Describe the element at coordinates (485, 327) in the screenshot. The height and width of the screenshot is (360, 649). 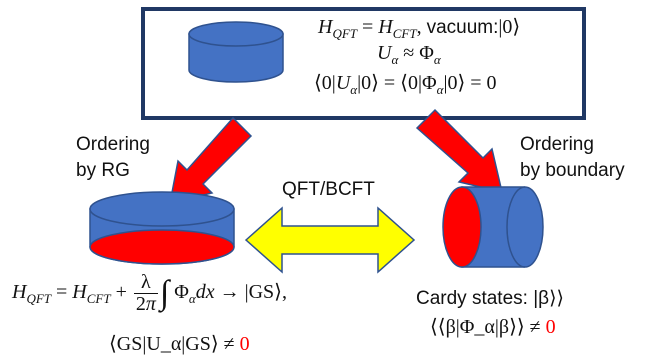
I see `boundary-expectation-text: ⟨⟨β|Φ_α|β⟩⟩ ≠` at that location.